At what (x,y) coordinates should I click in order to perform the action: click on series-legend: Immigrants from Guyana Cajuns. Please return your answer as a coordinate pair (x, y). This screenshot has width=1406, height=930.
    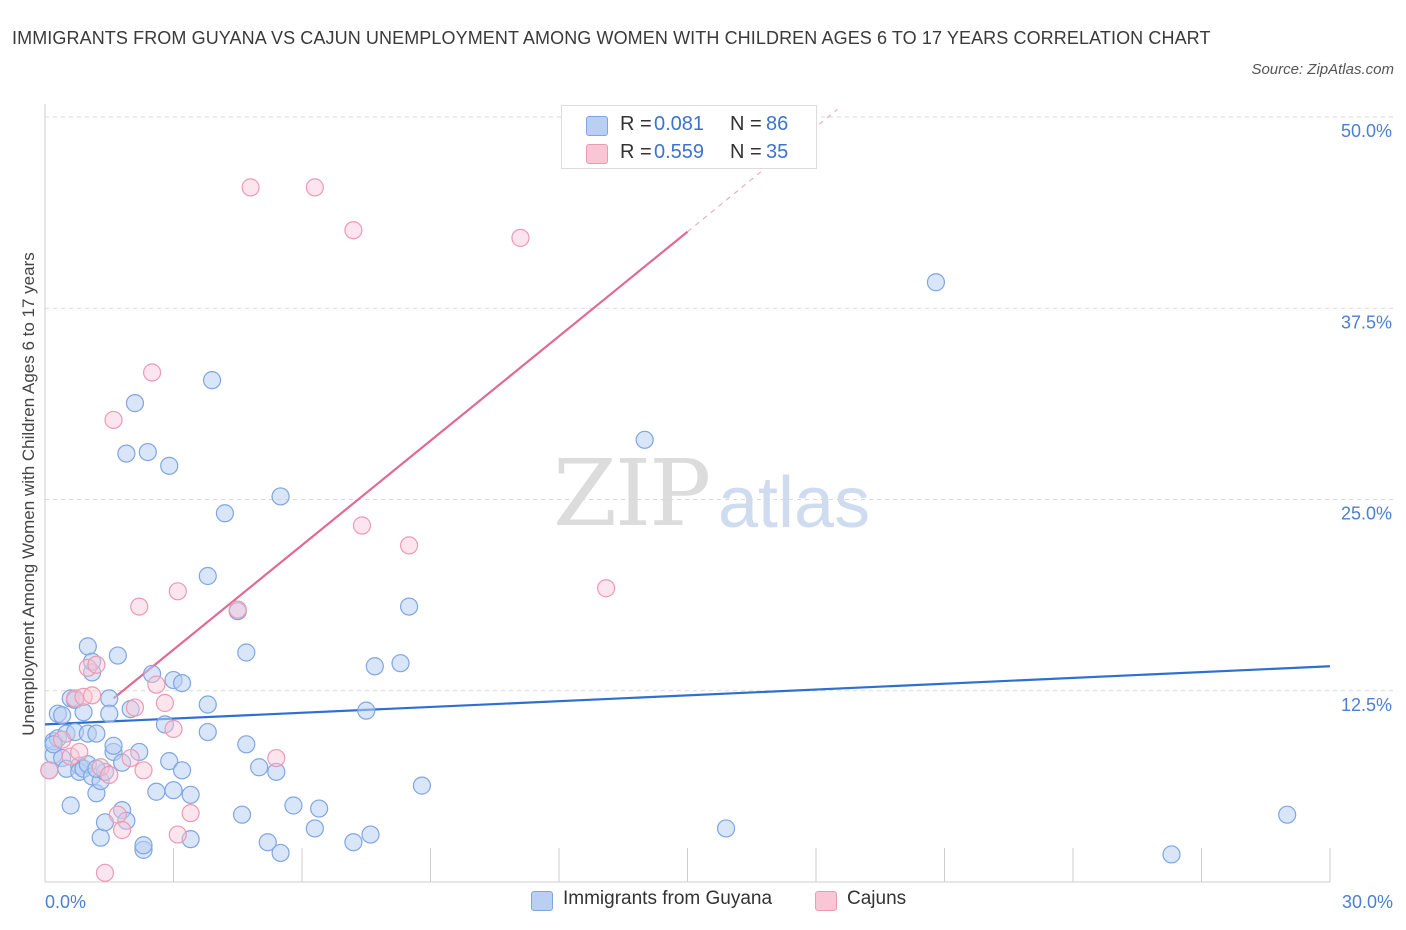
    Looking at the image, I should click on (703, 903).